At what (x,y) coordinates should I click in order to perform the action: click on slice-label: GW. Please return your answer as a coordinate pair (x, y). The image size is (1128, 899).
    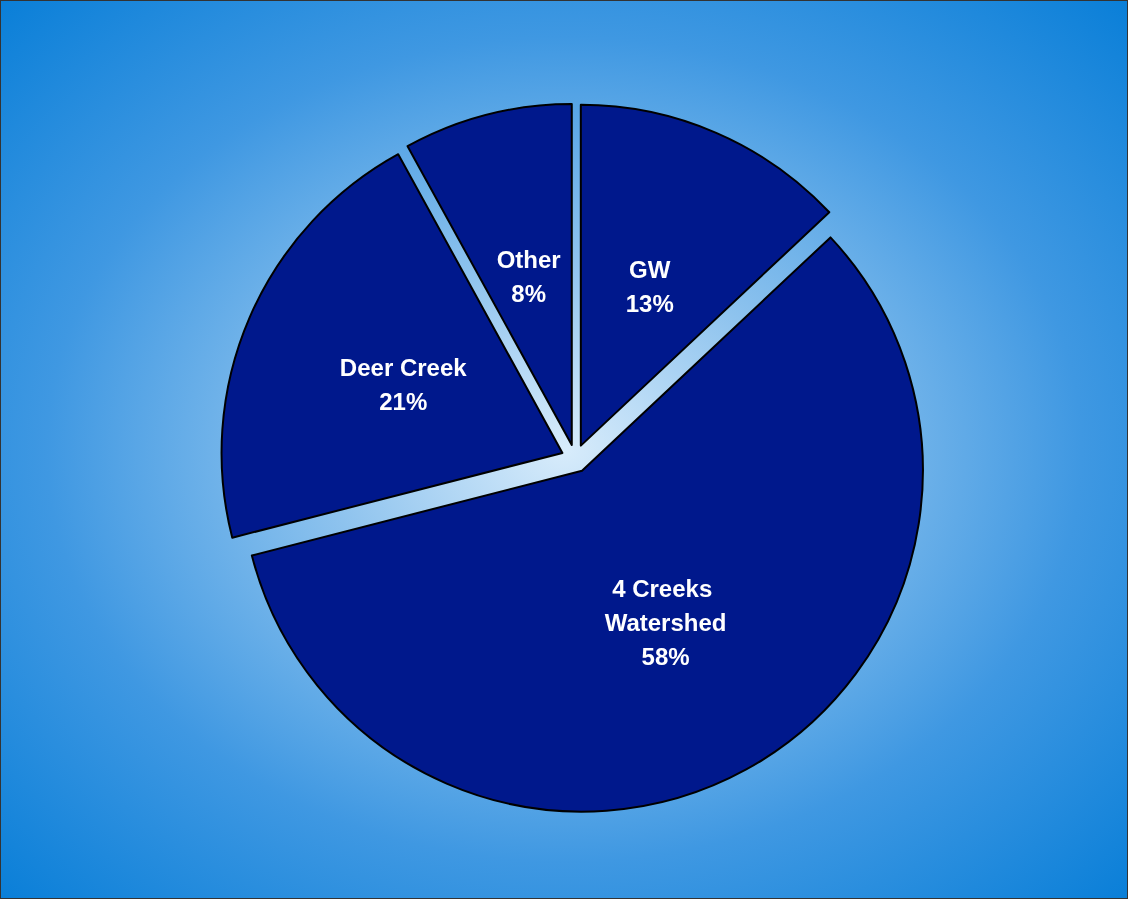
    Looking at the image, I should click on (650, 269).